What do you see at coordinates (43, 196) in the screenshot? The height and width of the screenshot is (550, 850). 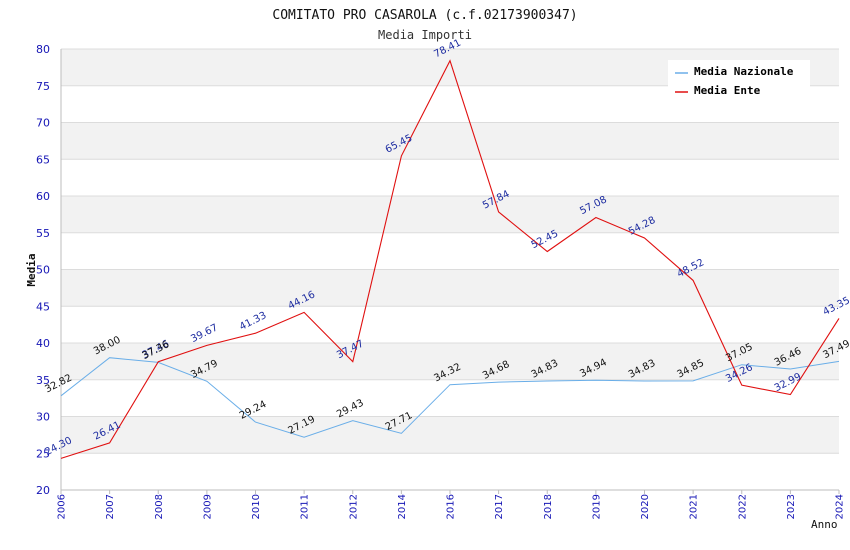 I see `y-tick-label: 60` at bounding box center [43, 196].